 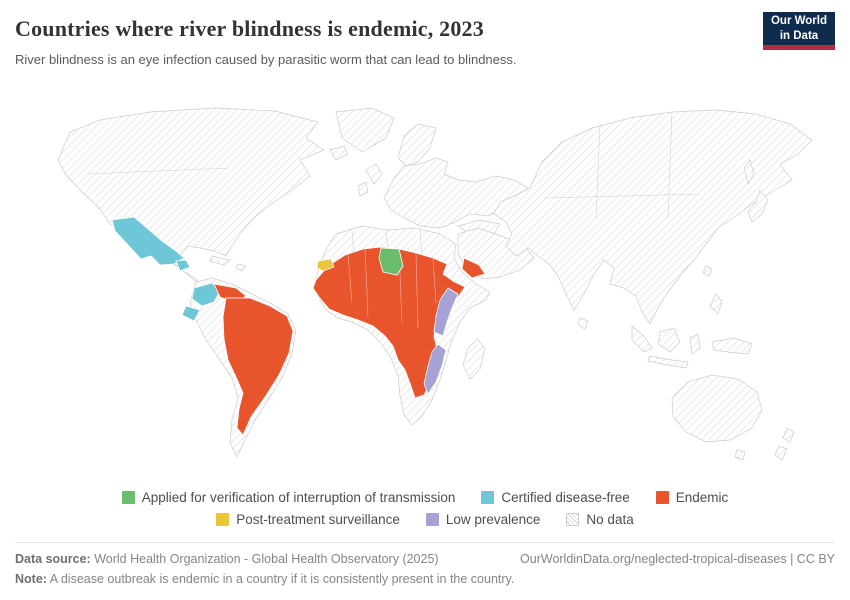 I want to click on region-taiwan, so click(x=707, y=271).